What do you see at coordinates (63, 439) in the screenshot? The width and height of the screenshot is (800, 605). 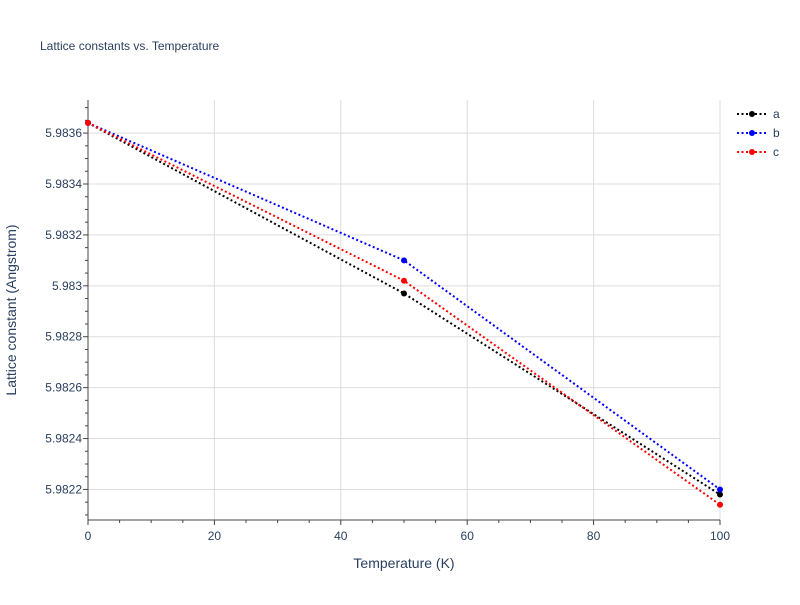 I see `y-tick-label: 5.9824` at bounding box center [63, 439].